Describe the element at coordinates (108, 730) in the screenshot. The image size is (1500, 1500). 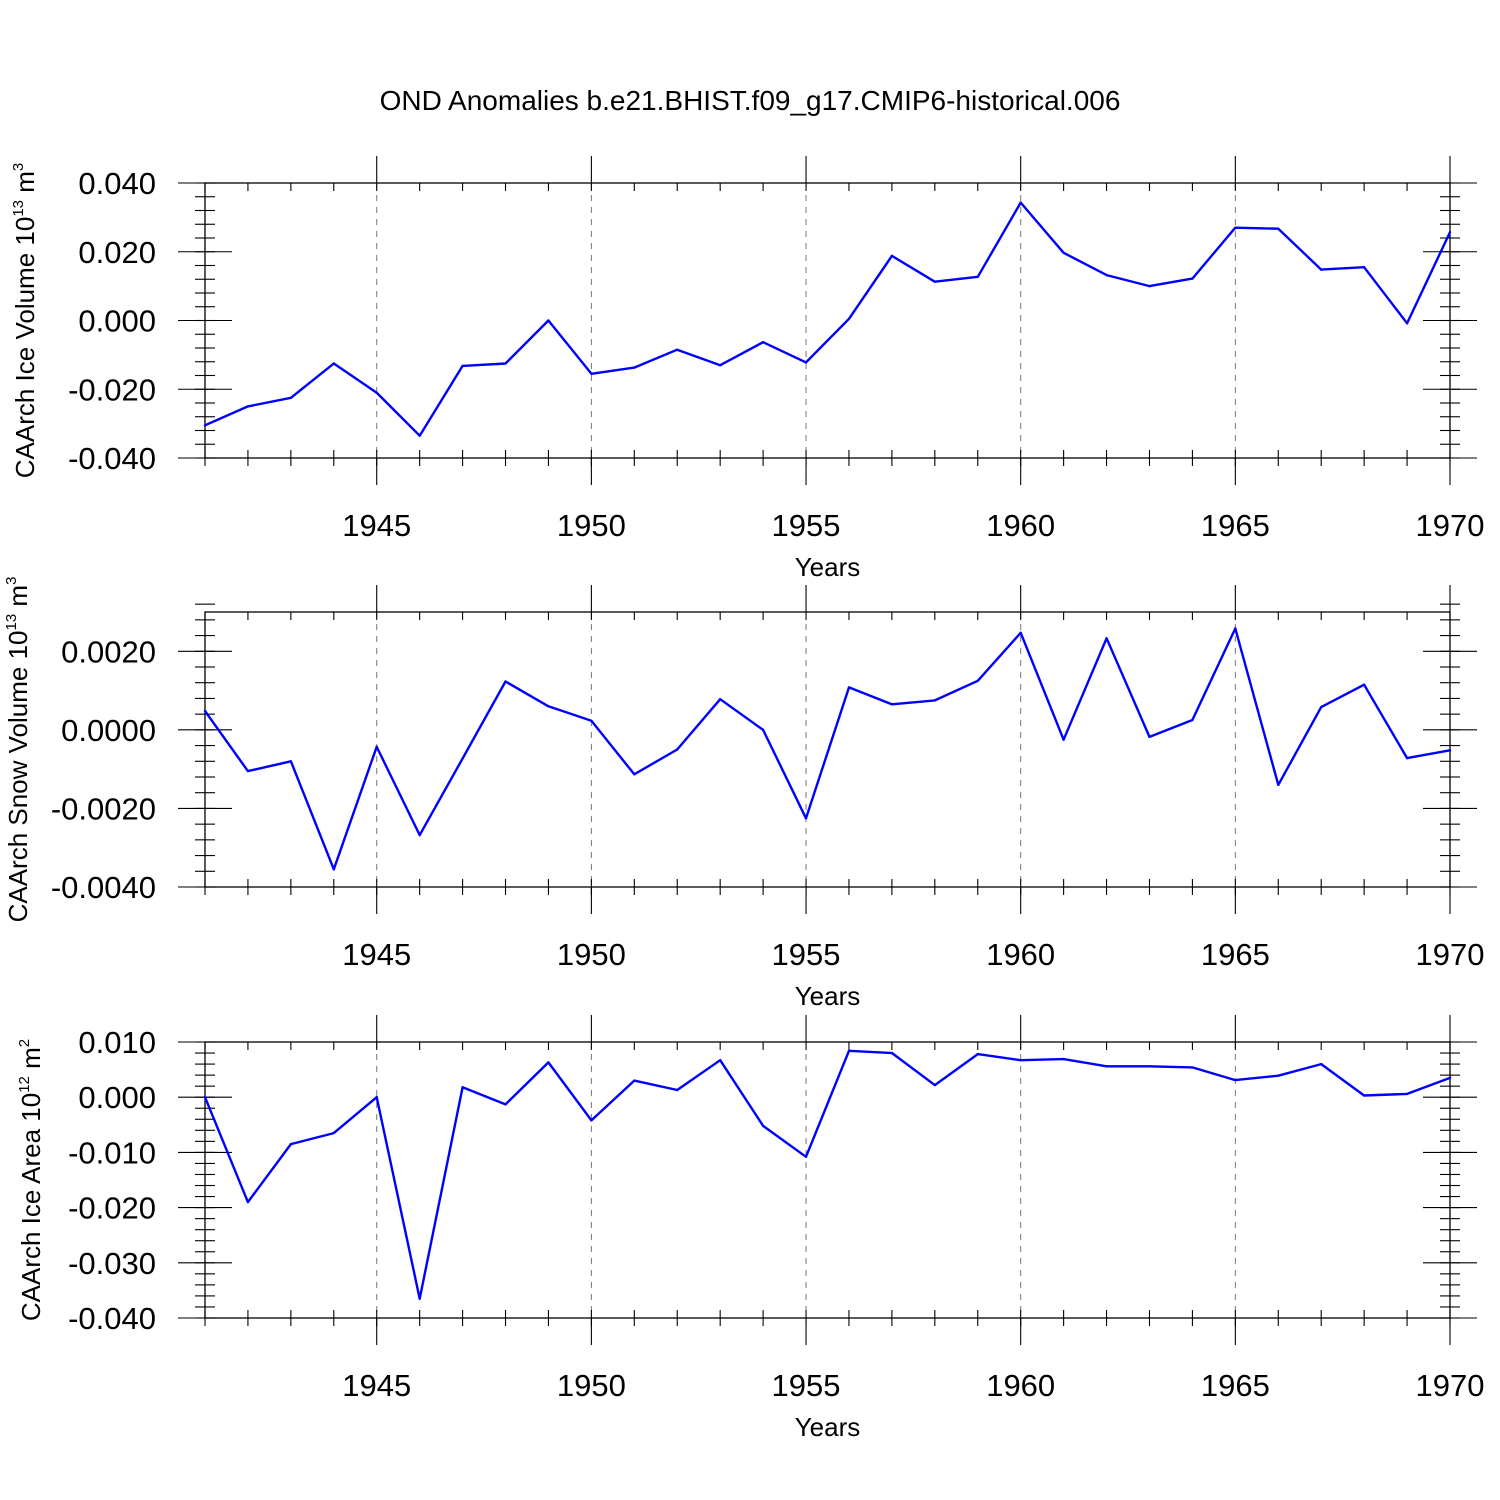
I see `y-tick-label: 0.0000` at that location.